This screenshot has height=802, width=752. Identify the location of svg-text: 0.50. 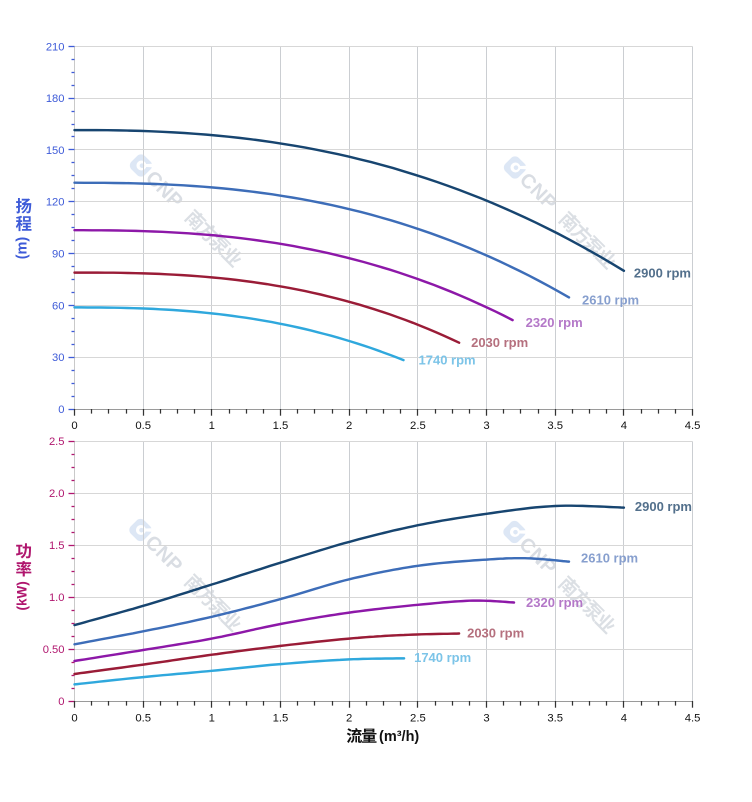
(54, 650).